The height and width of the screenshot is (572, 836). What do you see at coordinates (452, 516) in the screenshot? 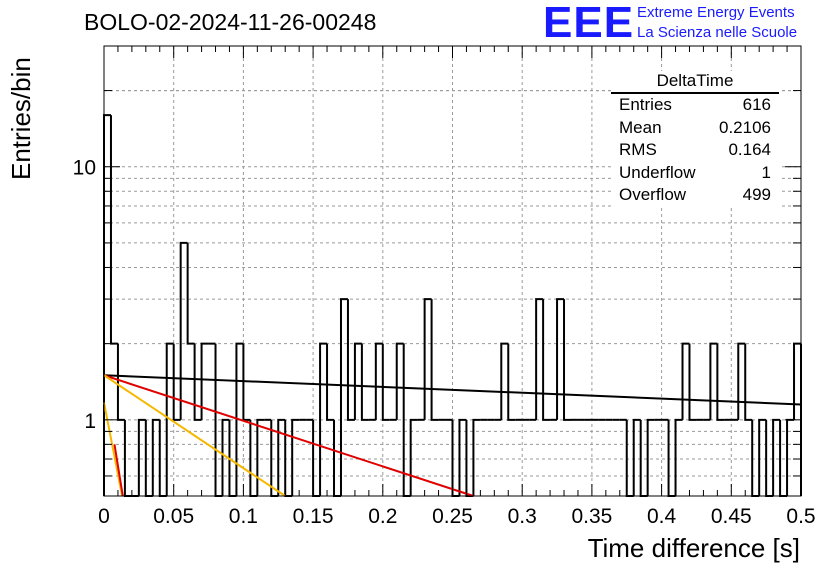
I see `x-tick-label: 0.25` at bounding box center [452, 516].